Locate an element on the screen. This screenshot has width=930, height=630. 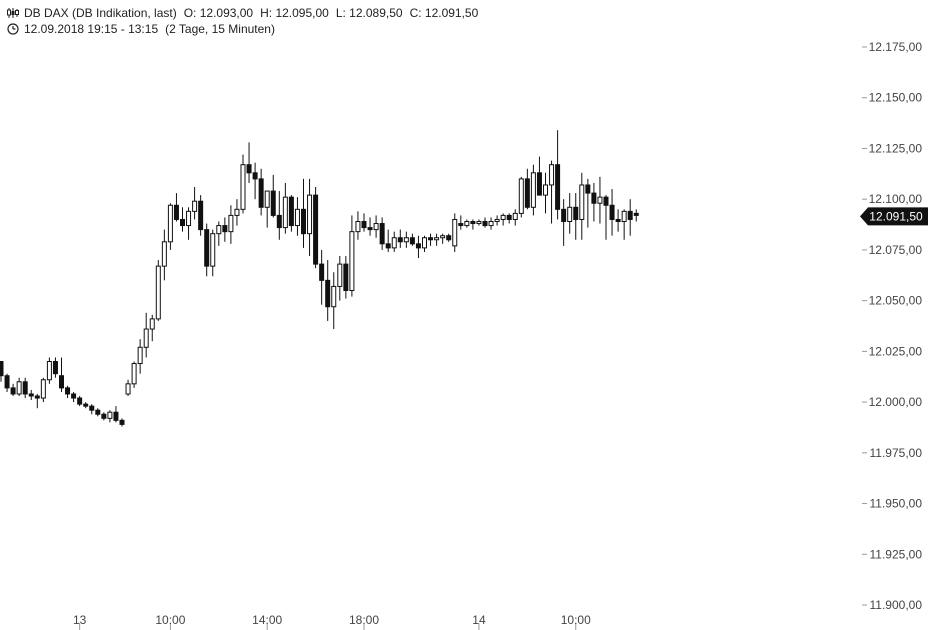
last-price-marker: 12.091,50 is located at coordinates (894, 216).